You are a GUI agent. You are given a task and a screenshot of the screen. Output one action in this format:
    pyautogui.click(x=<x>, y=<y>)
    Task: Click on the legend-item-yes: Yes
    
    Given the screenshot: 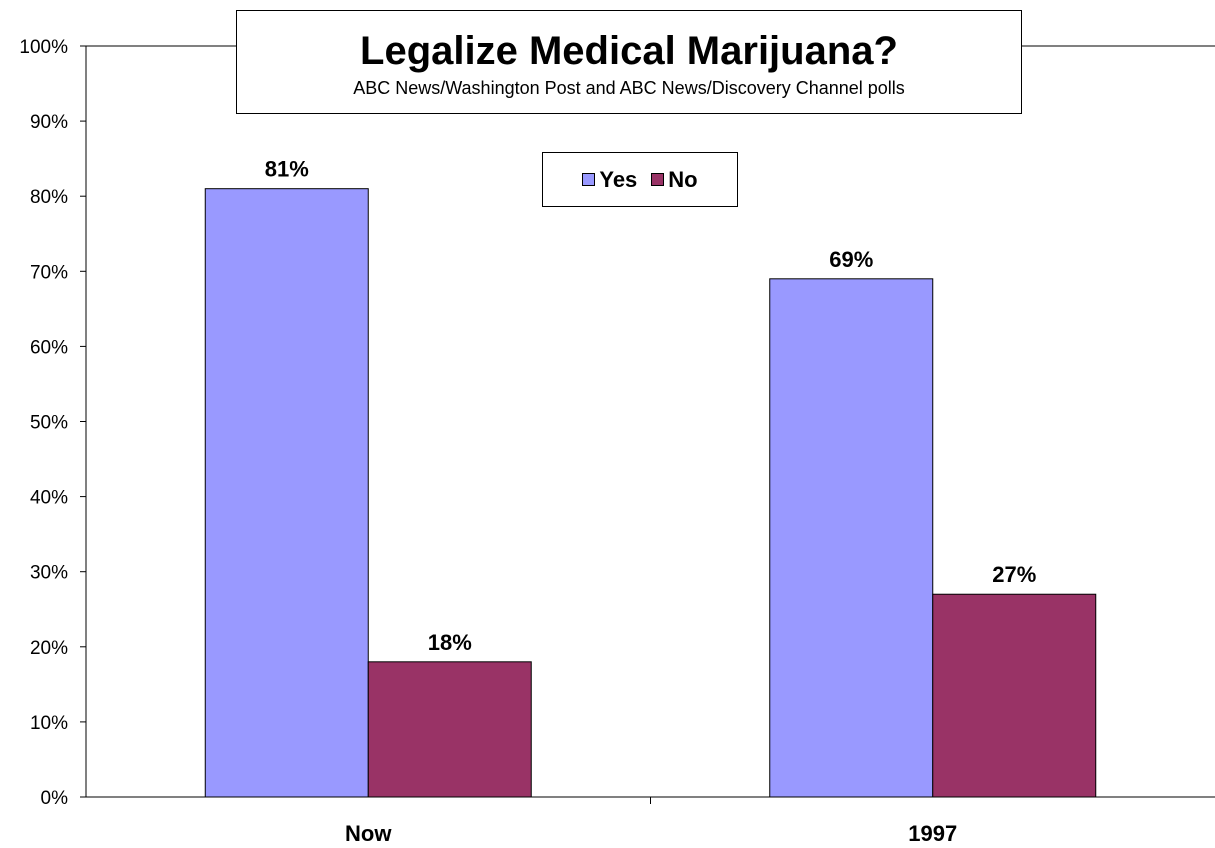 What is the action you would take?
    pyautogui.click(x=609, y=180)
    